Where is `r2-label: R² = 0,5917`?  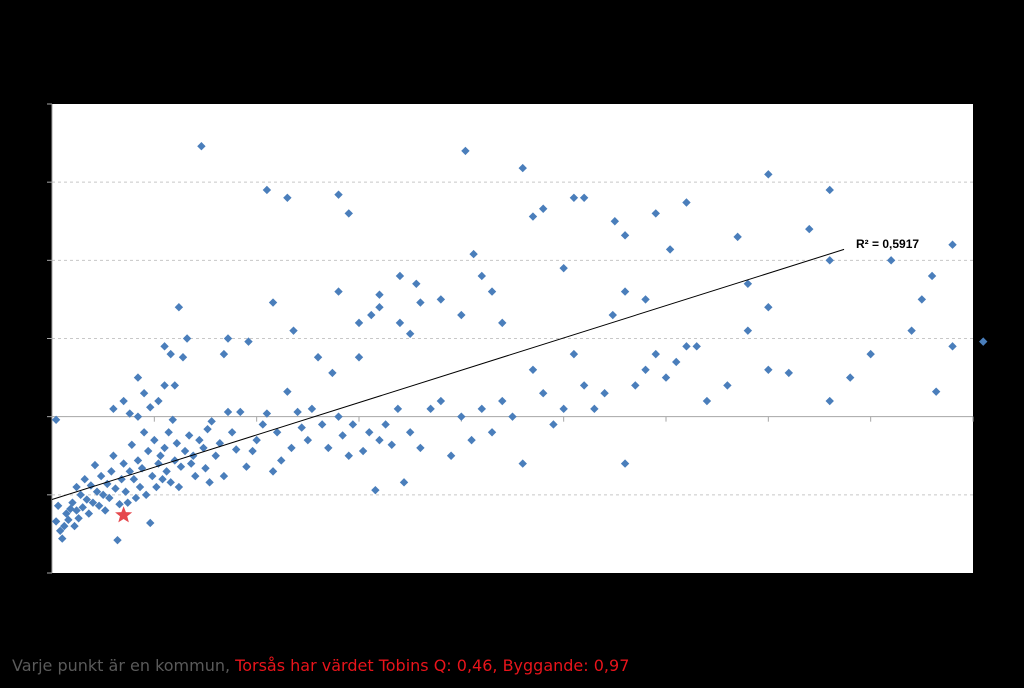
r2-label: R² = 0,5917 is located at coordinates (887, 244).